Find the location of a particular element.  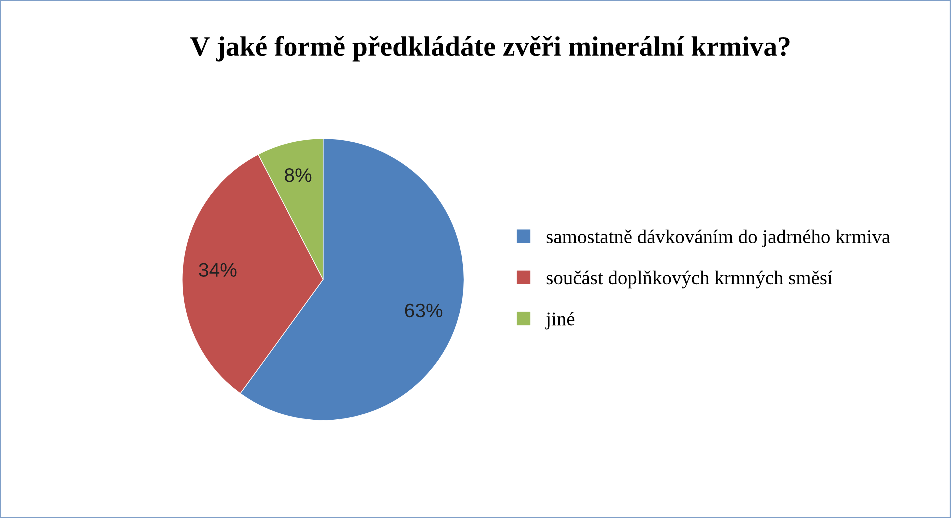

legend-label: samostatně dávkováním do jadrného krmiva is located at coordinates (718, 239).